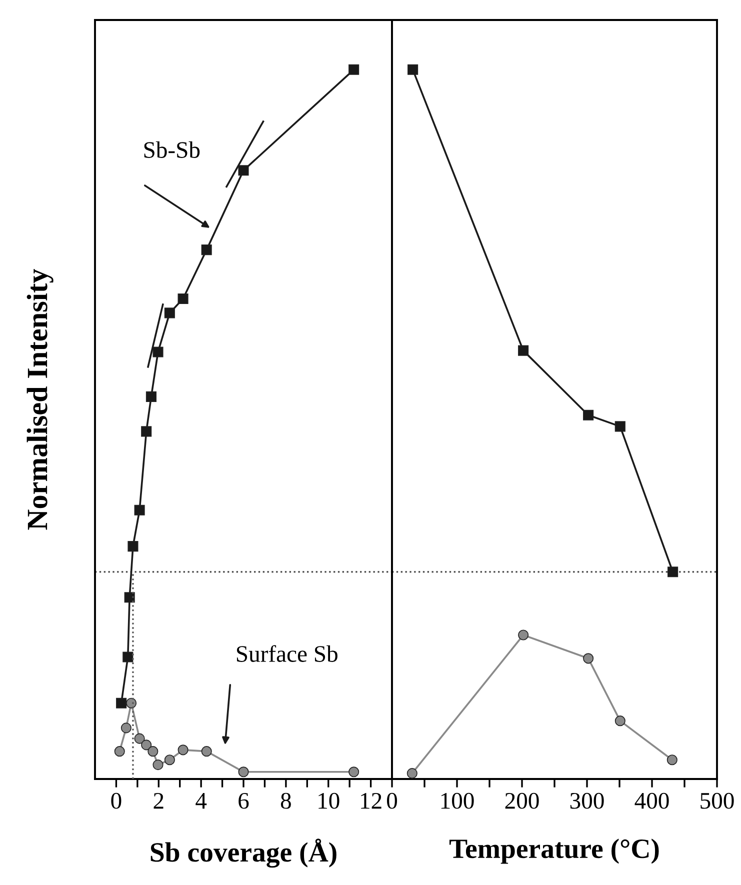 The width and height of the screenshot is (741, 885). I want to click on x-tick-label: 500, so click(717, 800).